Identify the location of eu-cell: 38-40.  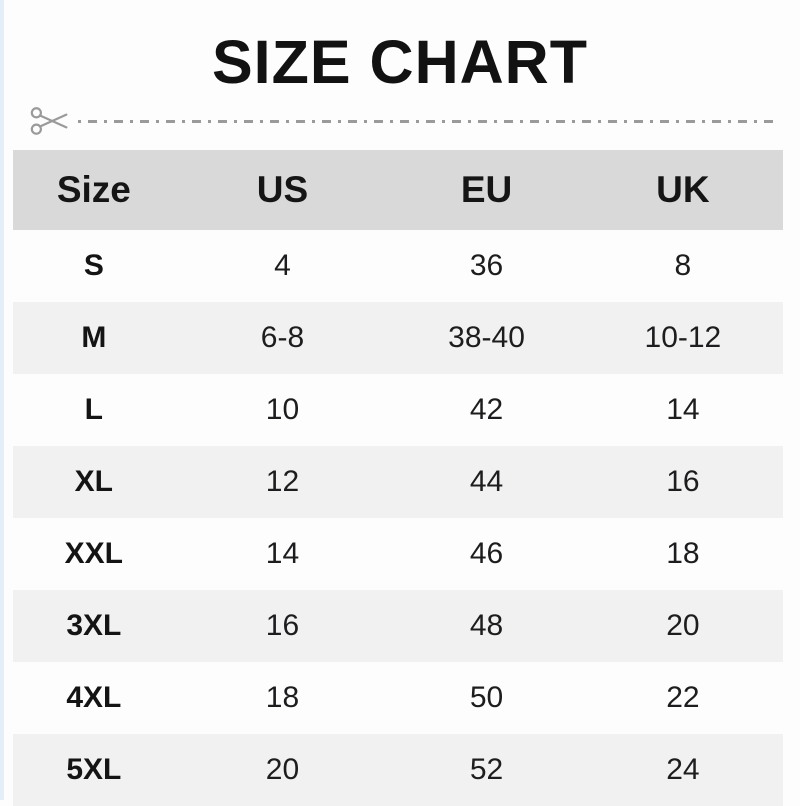
(486, 337).